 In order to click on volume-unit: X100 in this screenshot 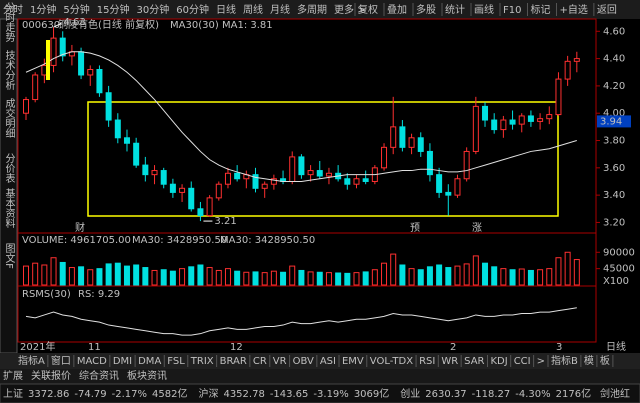, I will do `click(616, 281)`.